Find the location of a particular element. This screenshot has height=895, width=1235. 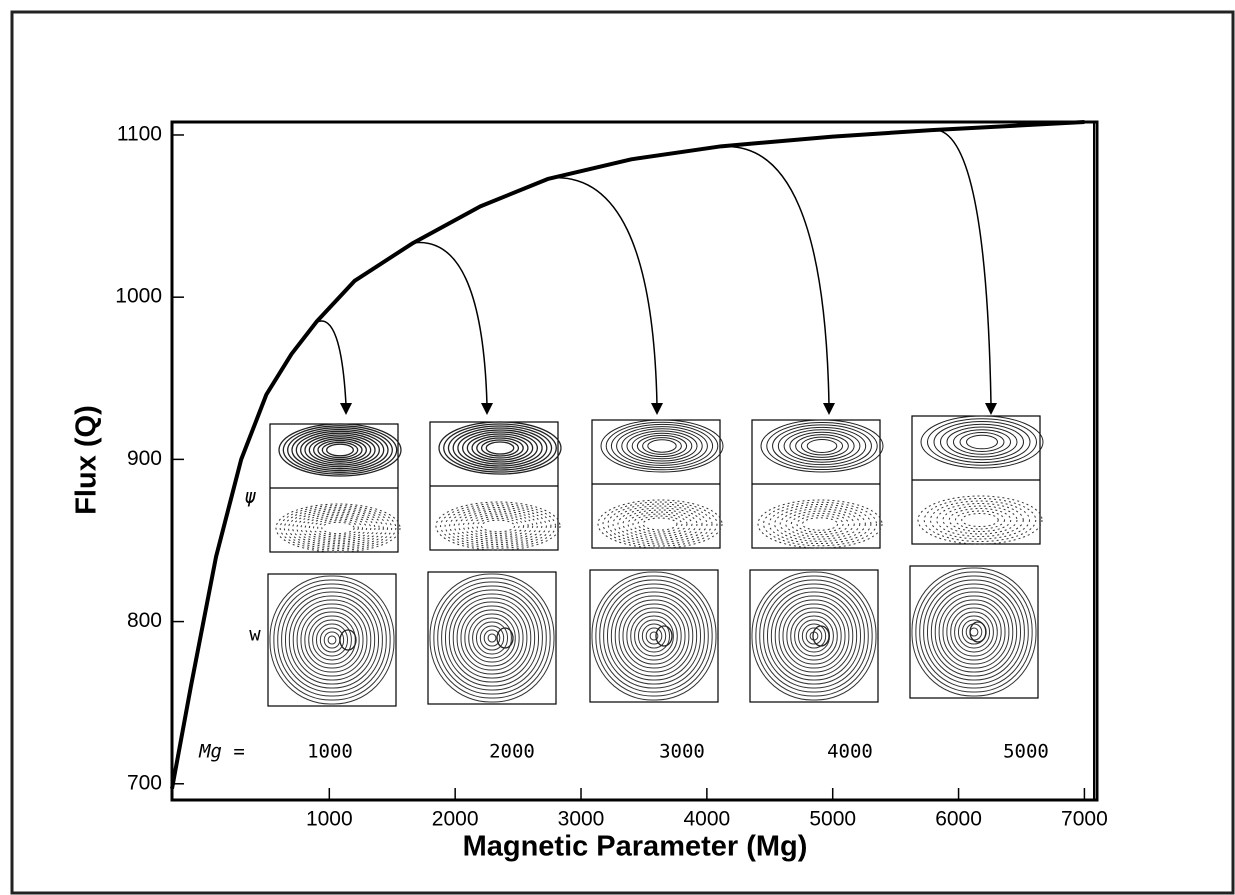

inset-box is located at coordinates (332, 640).